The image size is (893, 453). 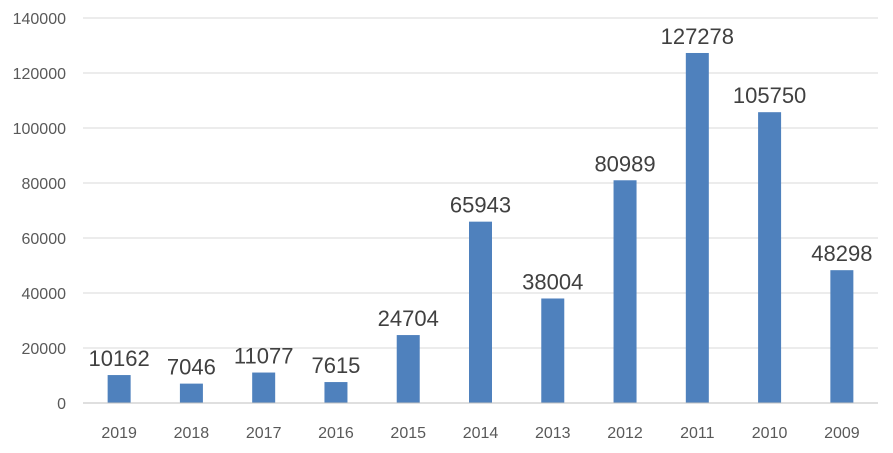 What do you see at coordinates (769, 95) in the screenshot?
I see `data-label-2010: 105750` at bounding box center [769, 95].